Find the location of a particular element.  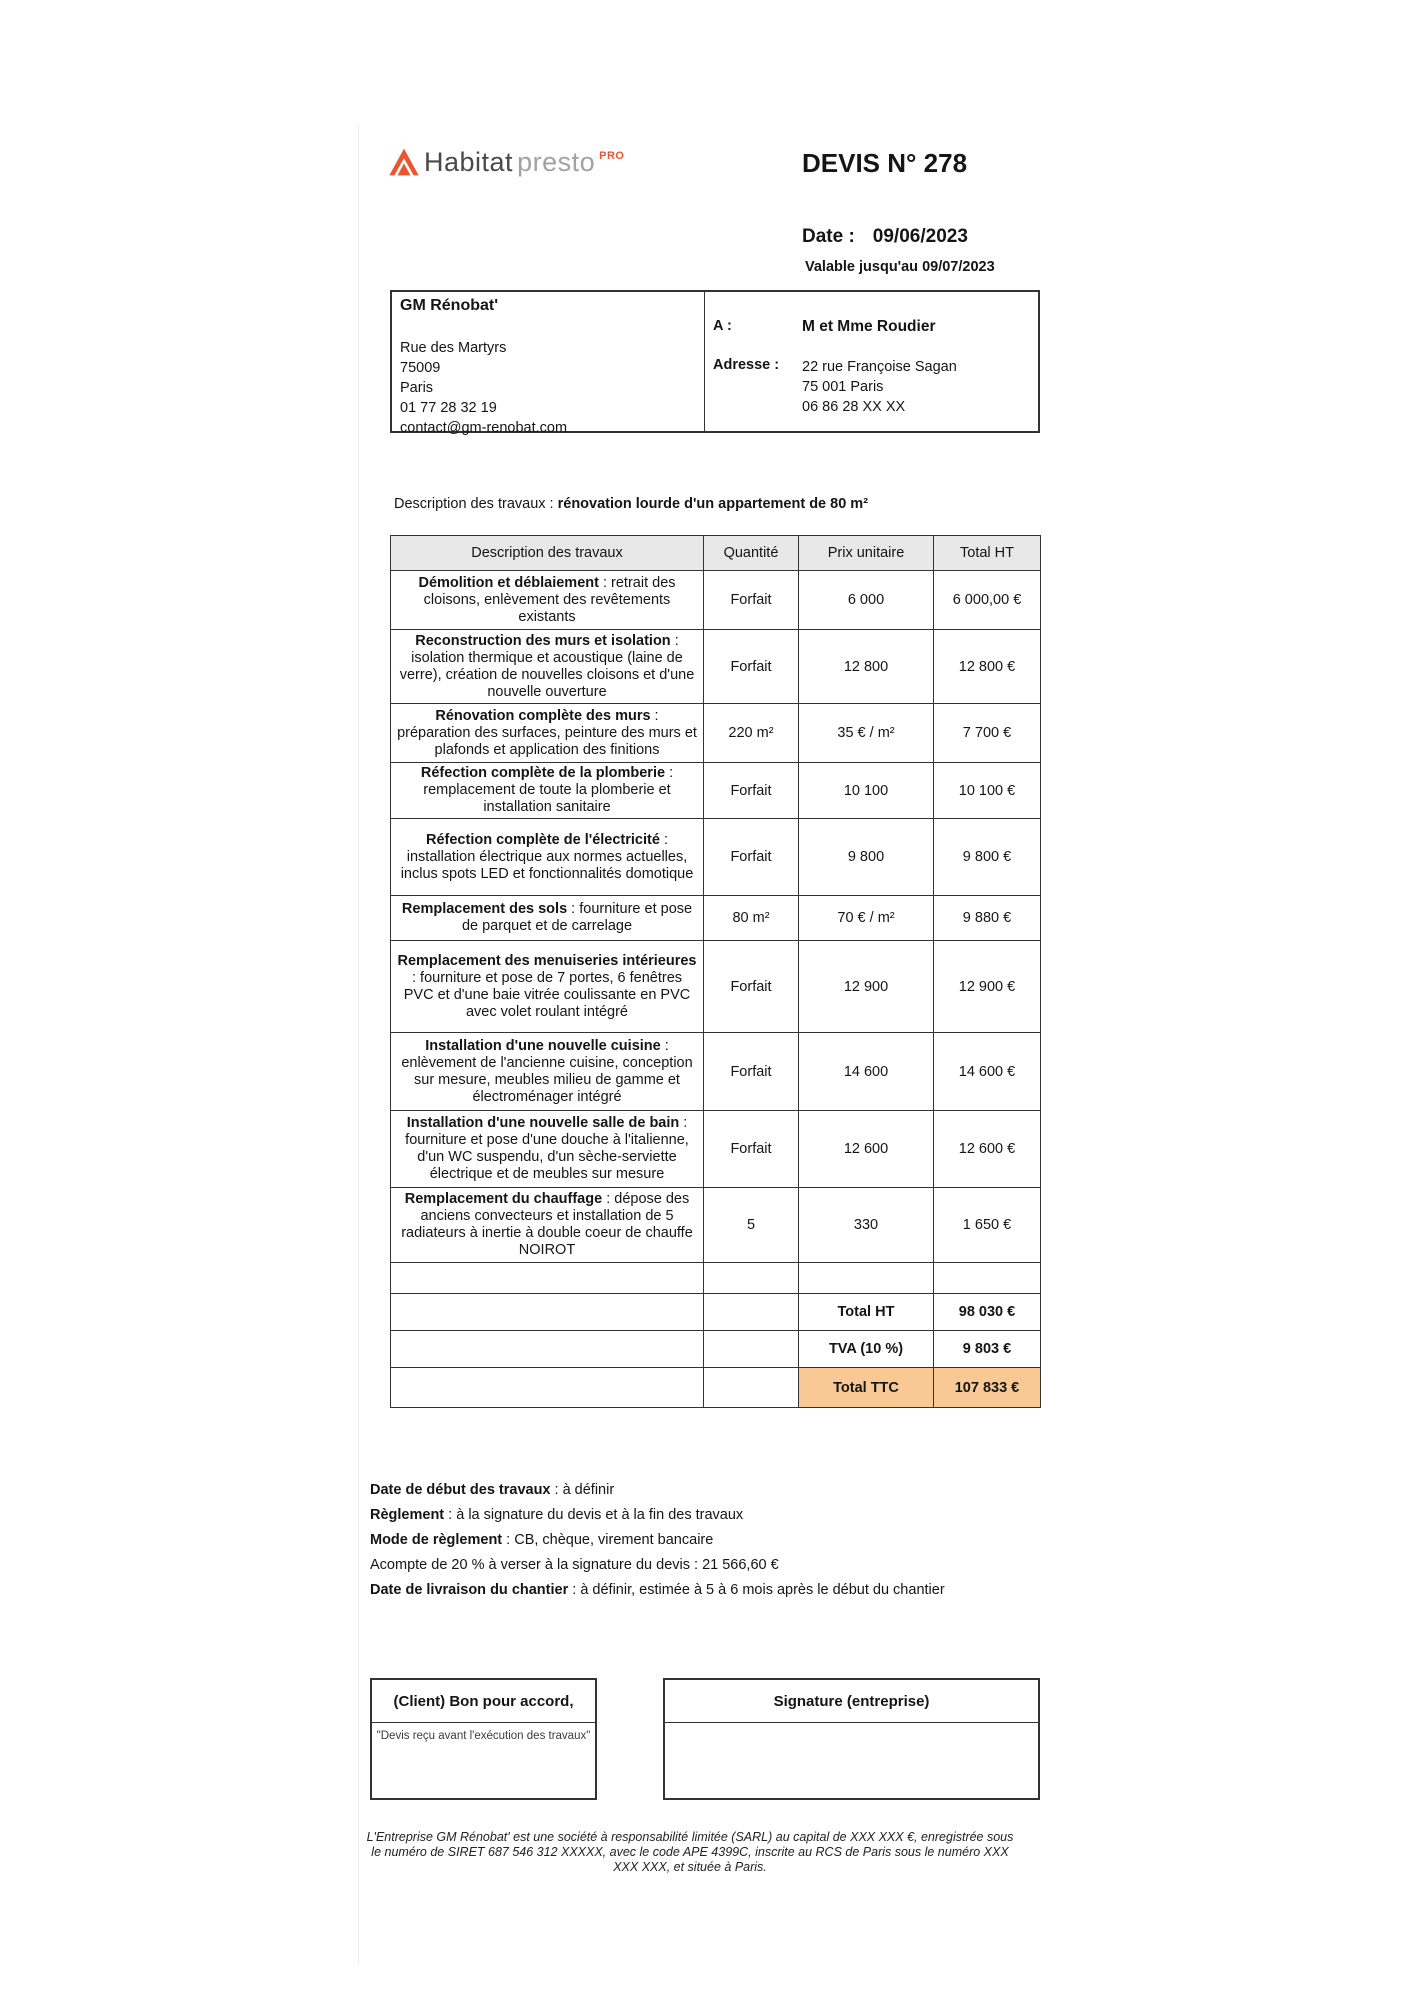

cell-unit-price: 12 900 is located at coordinates (866, 986).